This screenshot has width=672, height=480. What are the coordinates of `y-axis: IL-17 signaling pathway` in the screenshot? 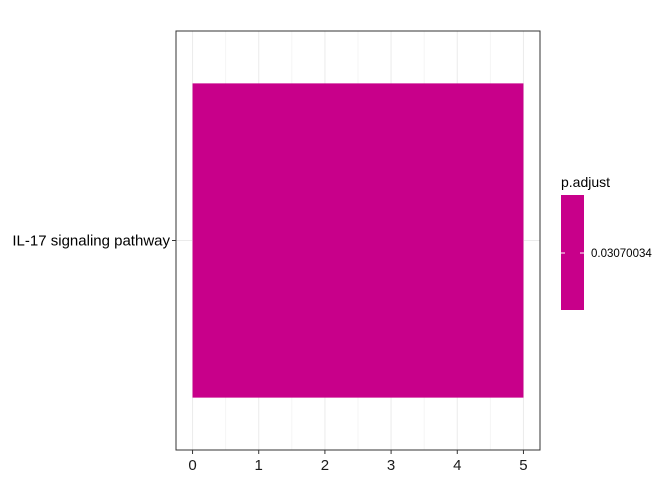 It's located at (94, 241).